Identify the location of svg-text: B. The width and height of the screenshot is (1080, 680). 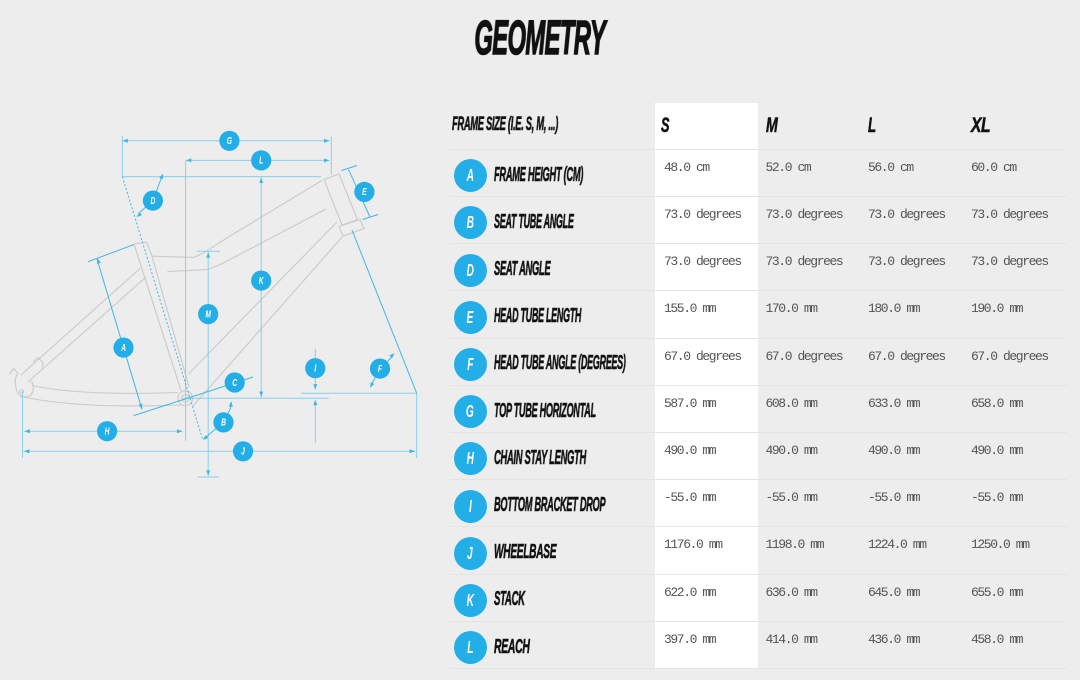
(223, 422).